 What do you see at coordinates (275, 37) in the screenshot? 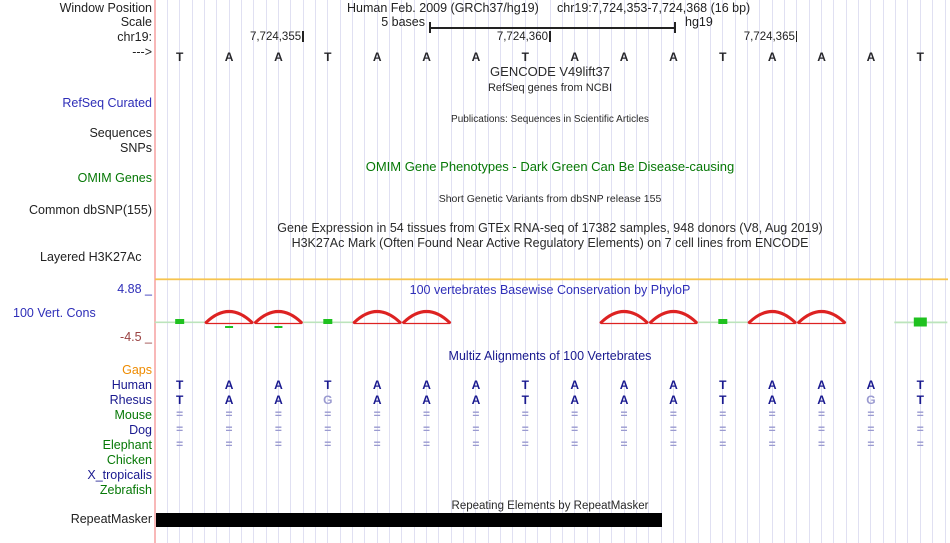
I see `ruler-coordinate: 7,724,355` at bounding box center [275, 37].